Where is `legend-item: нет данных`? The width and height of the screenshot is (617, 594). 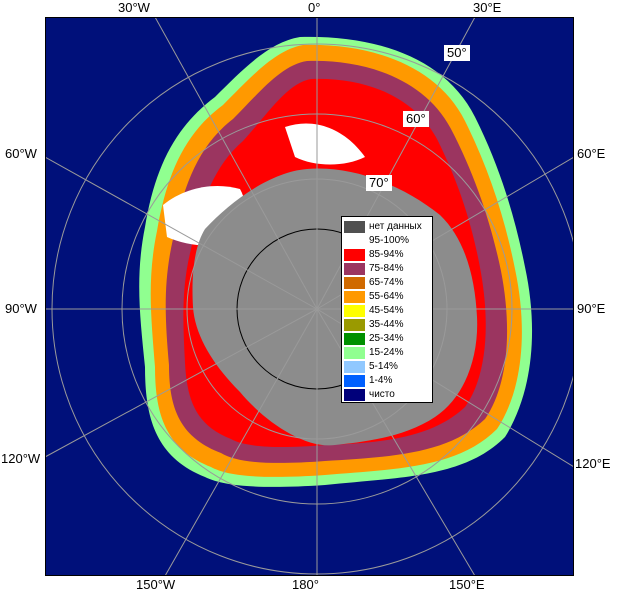
legend-item: нет данных is located at coordinates (387, 226).